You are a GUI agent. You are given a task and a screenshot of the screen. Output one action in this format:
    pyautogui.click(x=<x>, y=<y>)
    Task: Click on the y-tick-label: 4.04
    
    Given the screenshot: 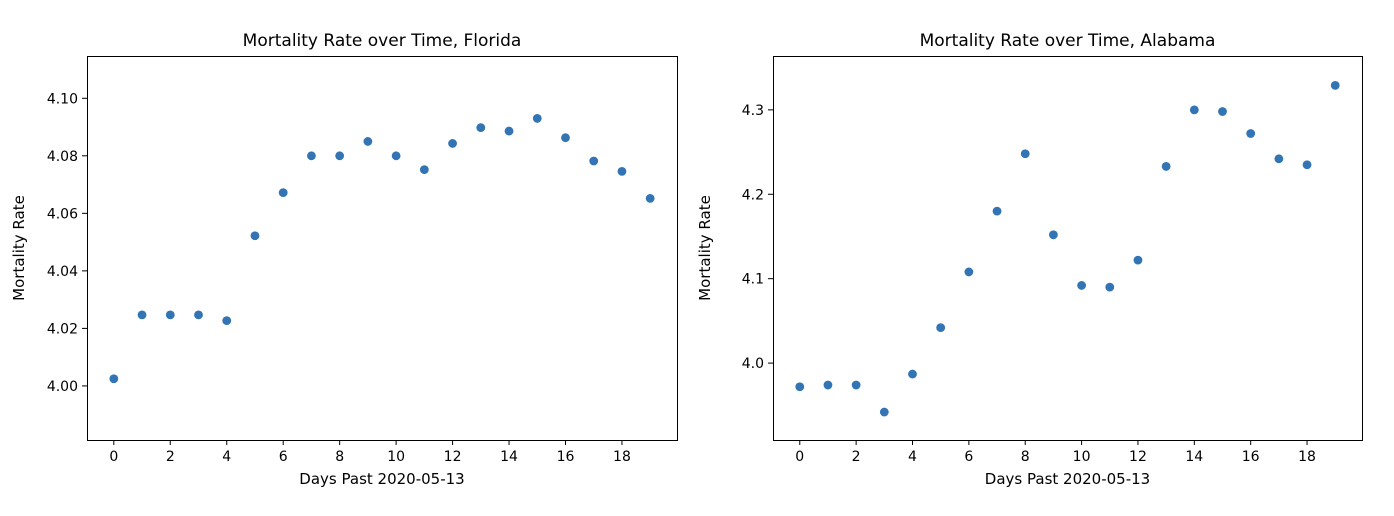 What is the action you would take?
    pyautogui.click(x=62, y=272)
    